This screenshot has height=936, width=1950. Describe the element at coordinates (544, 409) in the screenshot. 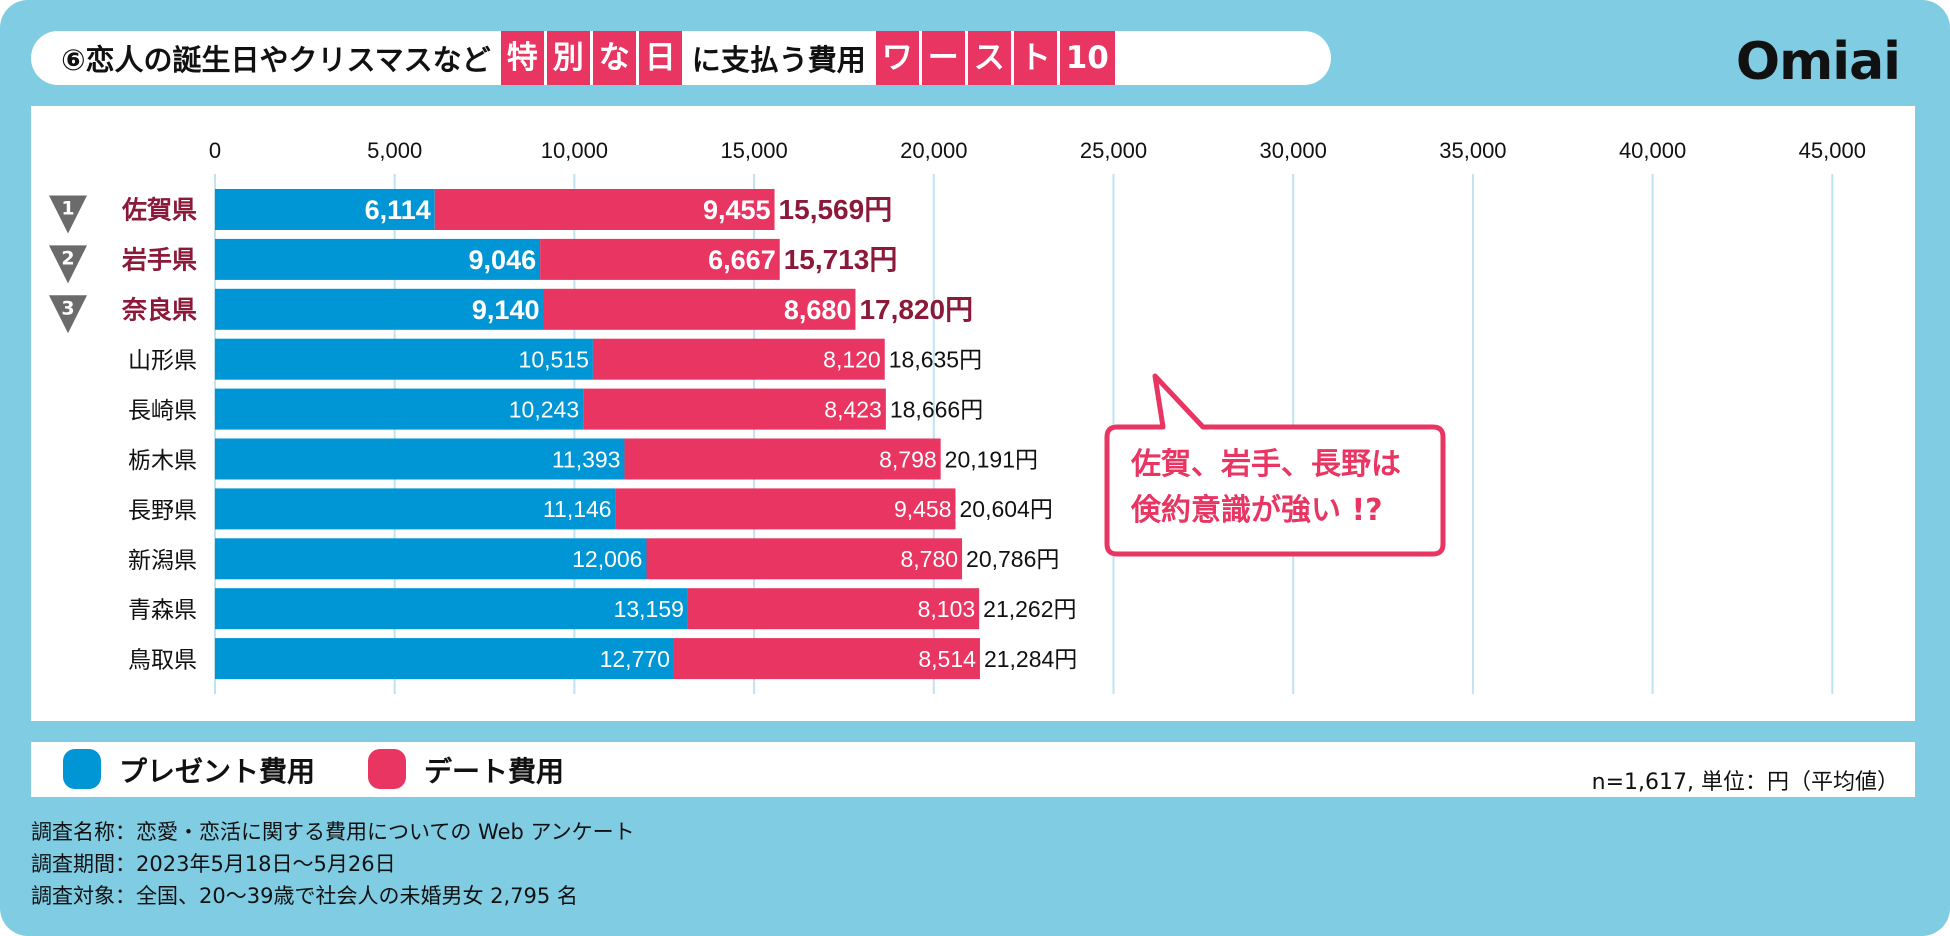

I see `bar-label-present: 10,243` at that location.